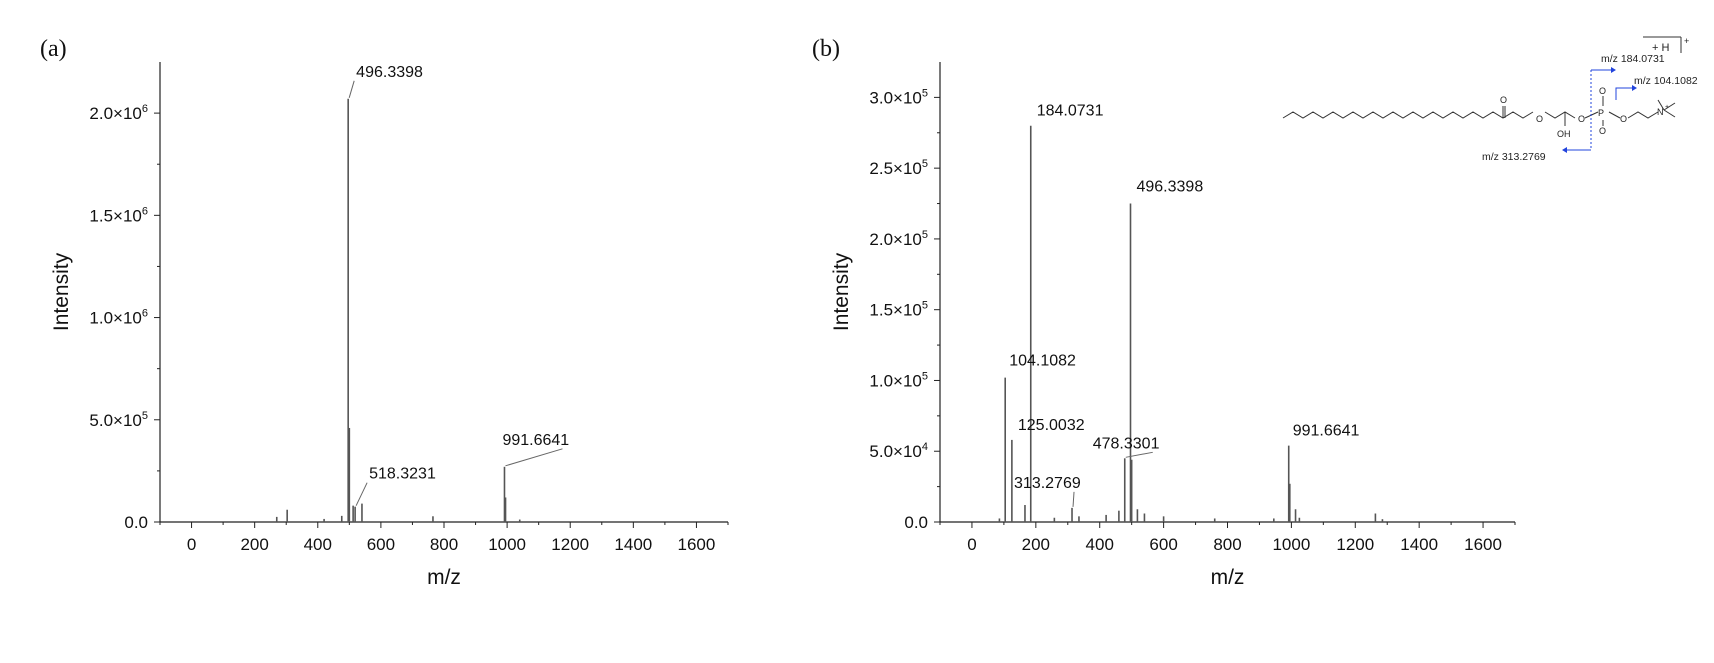 This screenshot has width=1714, height=663. I want to click on glycerol-backbone, so click(1560, 115).